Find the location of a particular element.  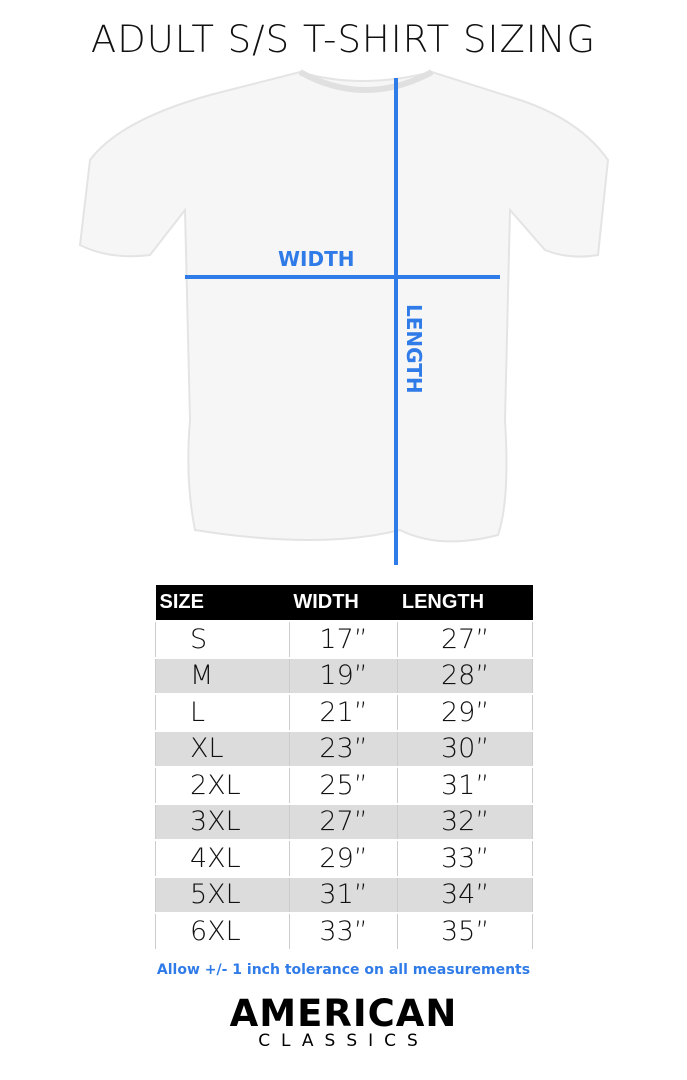

table-row: 2XL 25” 31” is located at coordinates (344, 785).